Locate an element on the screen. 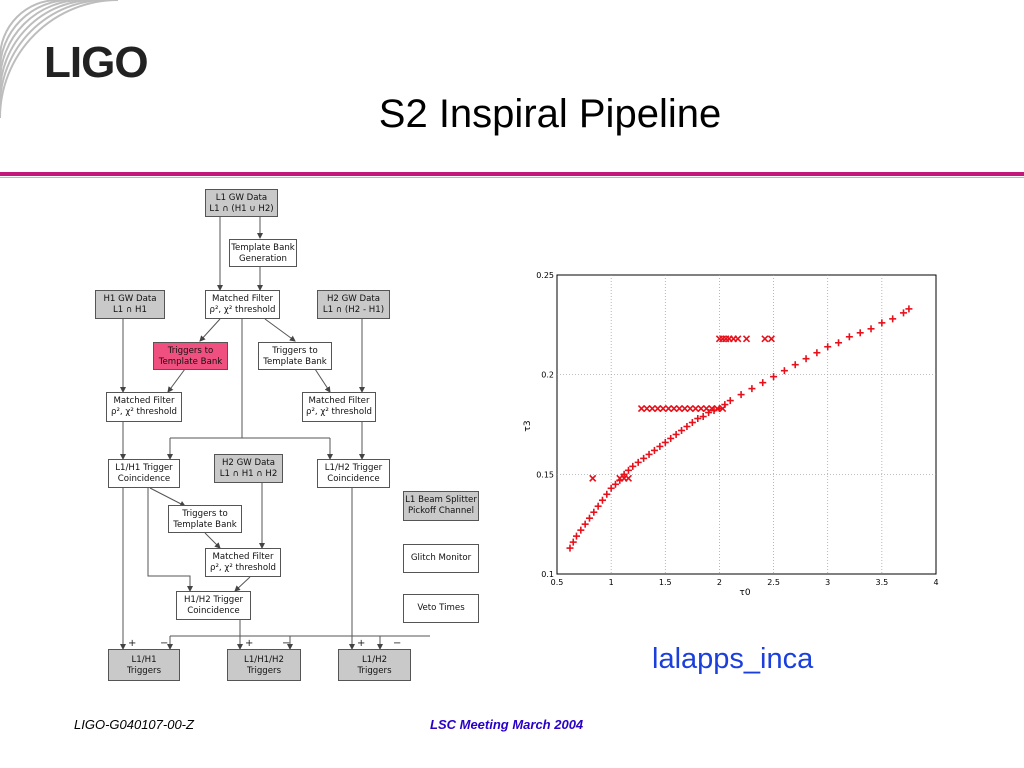  node-output-l1h1-triggers: L1/H1 Triggers is located at coordinates (144, 665).